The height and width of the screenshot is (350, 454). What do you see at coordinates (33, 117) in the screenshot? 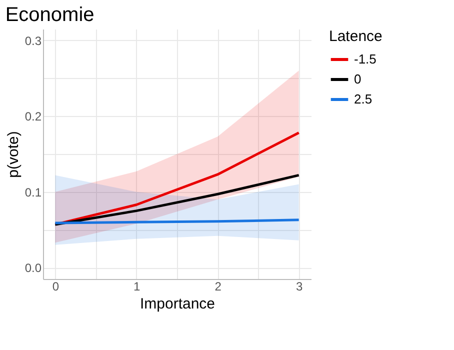
I see `y-tick-label: 0.2` at bounding box center [33, 117].